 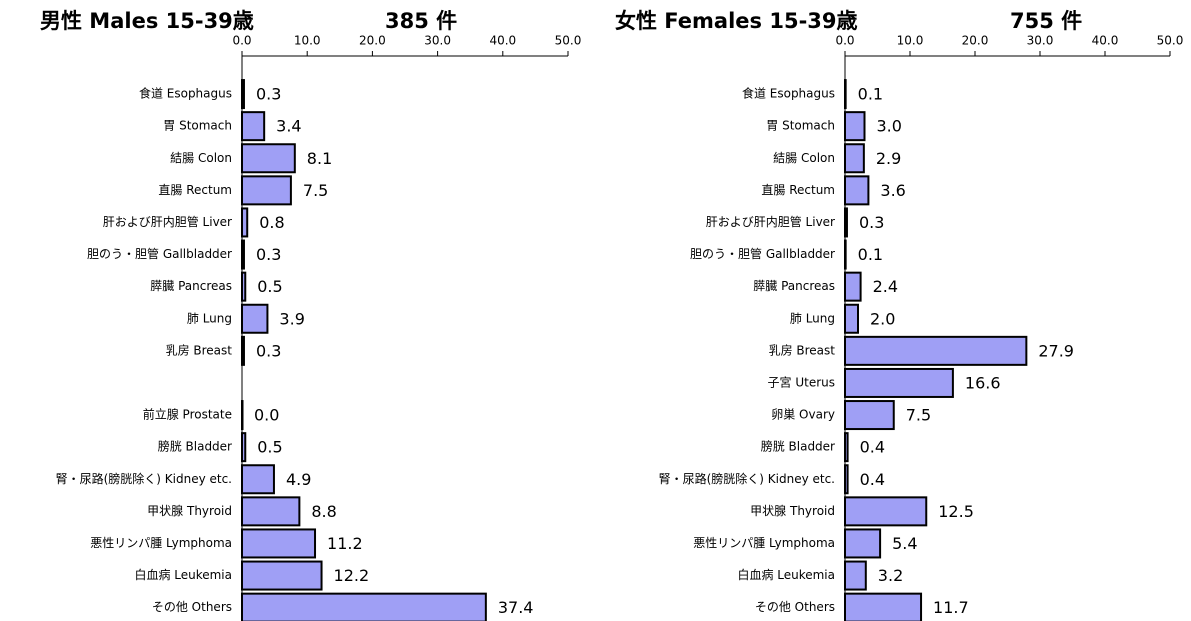 I want to click on value-label: 3.0, so click(x=889, y=126).